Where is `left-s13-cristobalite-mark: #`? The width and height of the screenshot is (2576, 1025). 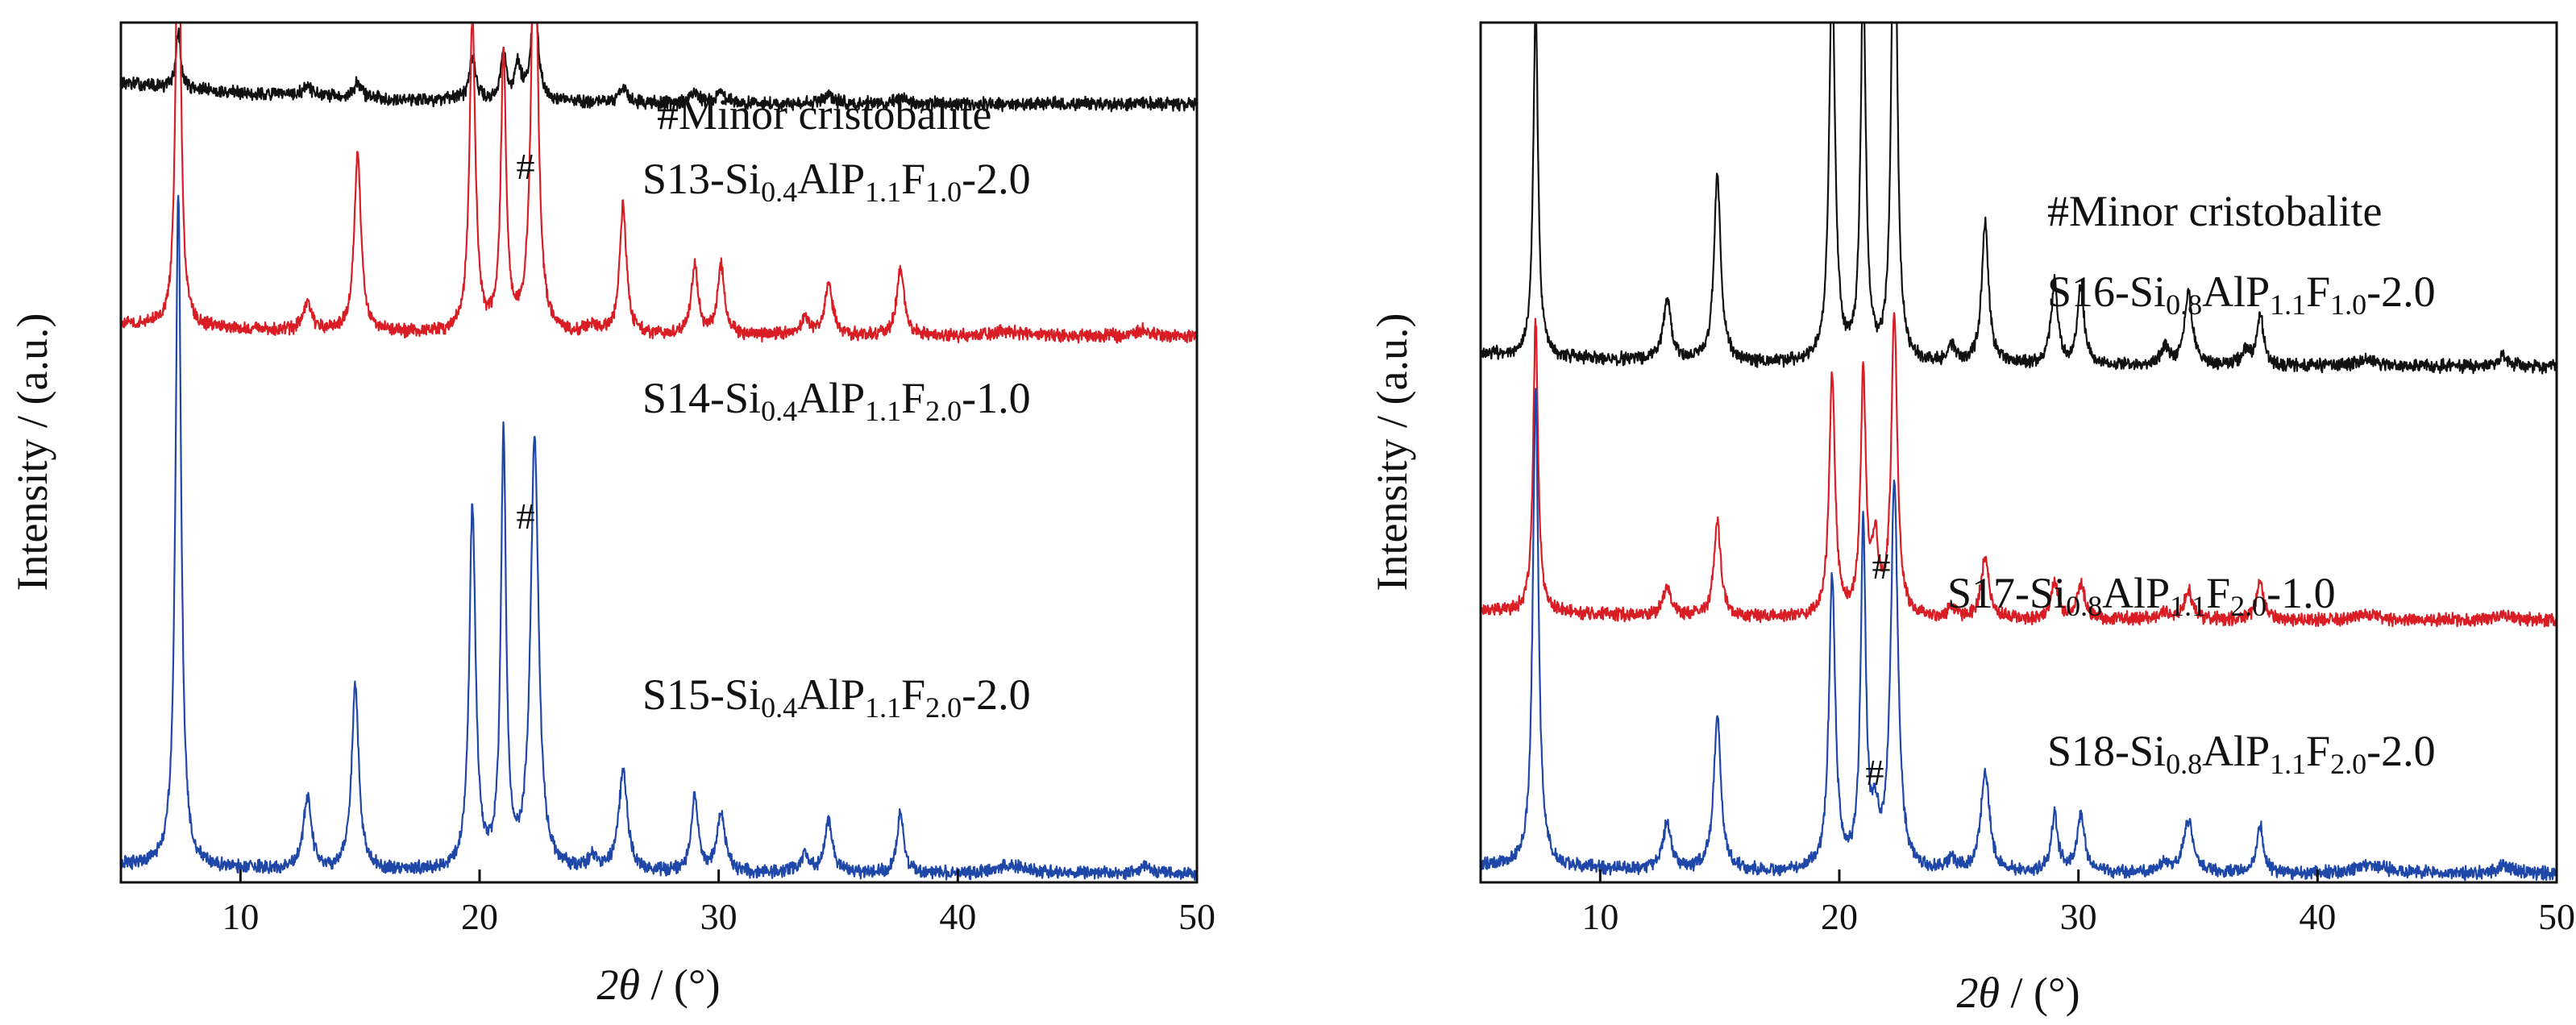 left-s13-cristobalite-mark: # is located at coordinates (526, 166).